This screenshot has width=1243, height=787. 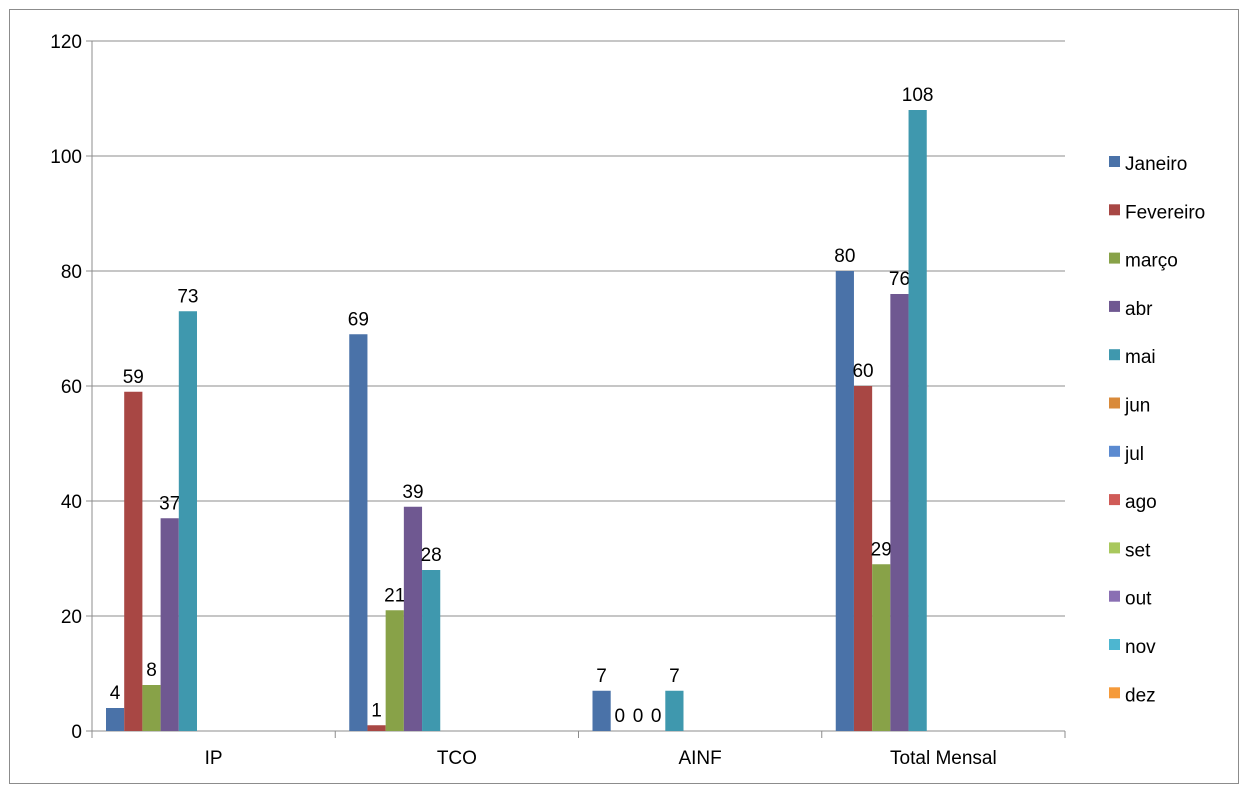 I want to click on legend-label: abr, so click(x=1139, y=309).